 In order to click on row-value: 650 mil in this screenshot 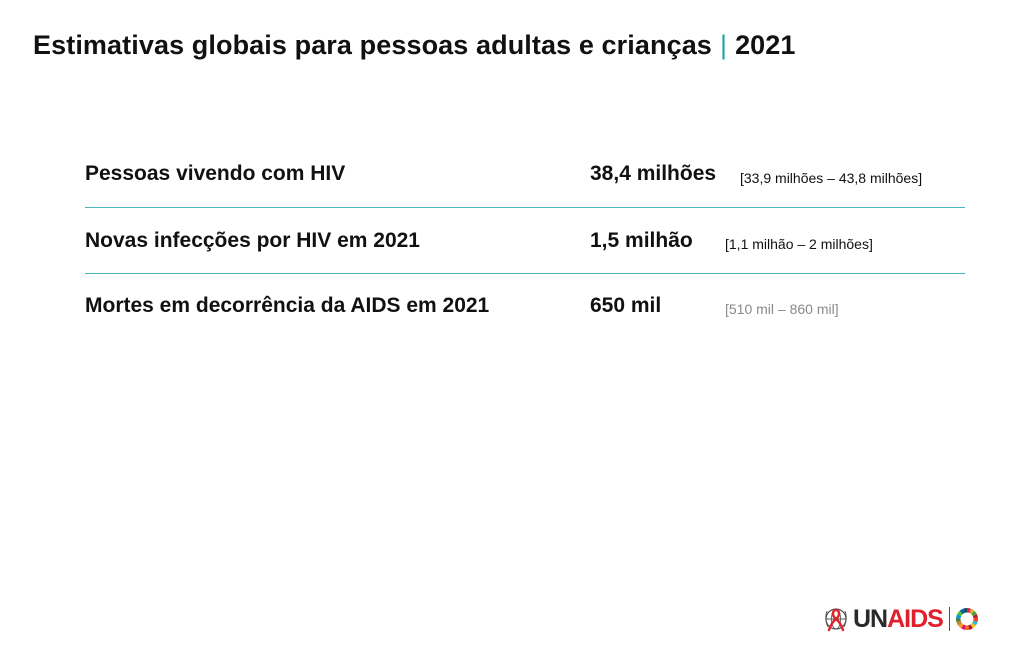, I will do `click(626, 305)`.